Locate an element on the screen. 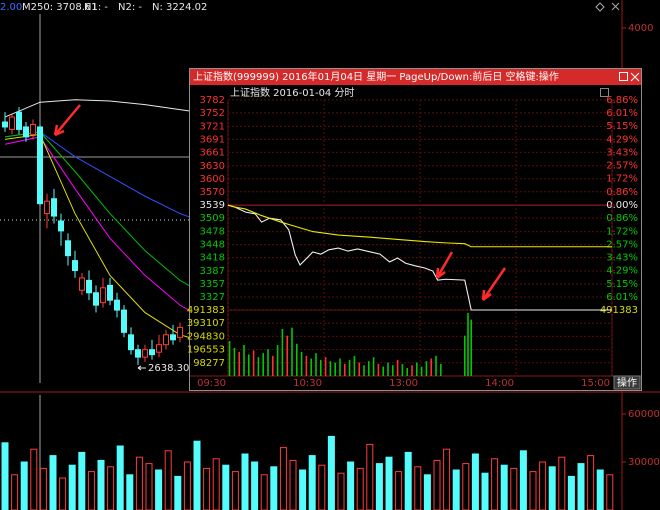 Image resolution: width=660 pixels, height=510 pixels. title-bar is located at coordinates (415, 77).